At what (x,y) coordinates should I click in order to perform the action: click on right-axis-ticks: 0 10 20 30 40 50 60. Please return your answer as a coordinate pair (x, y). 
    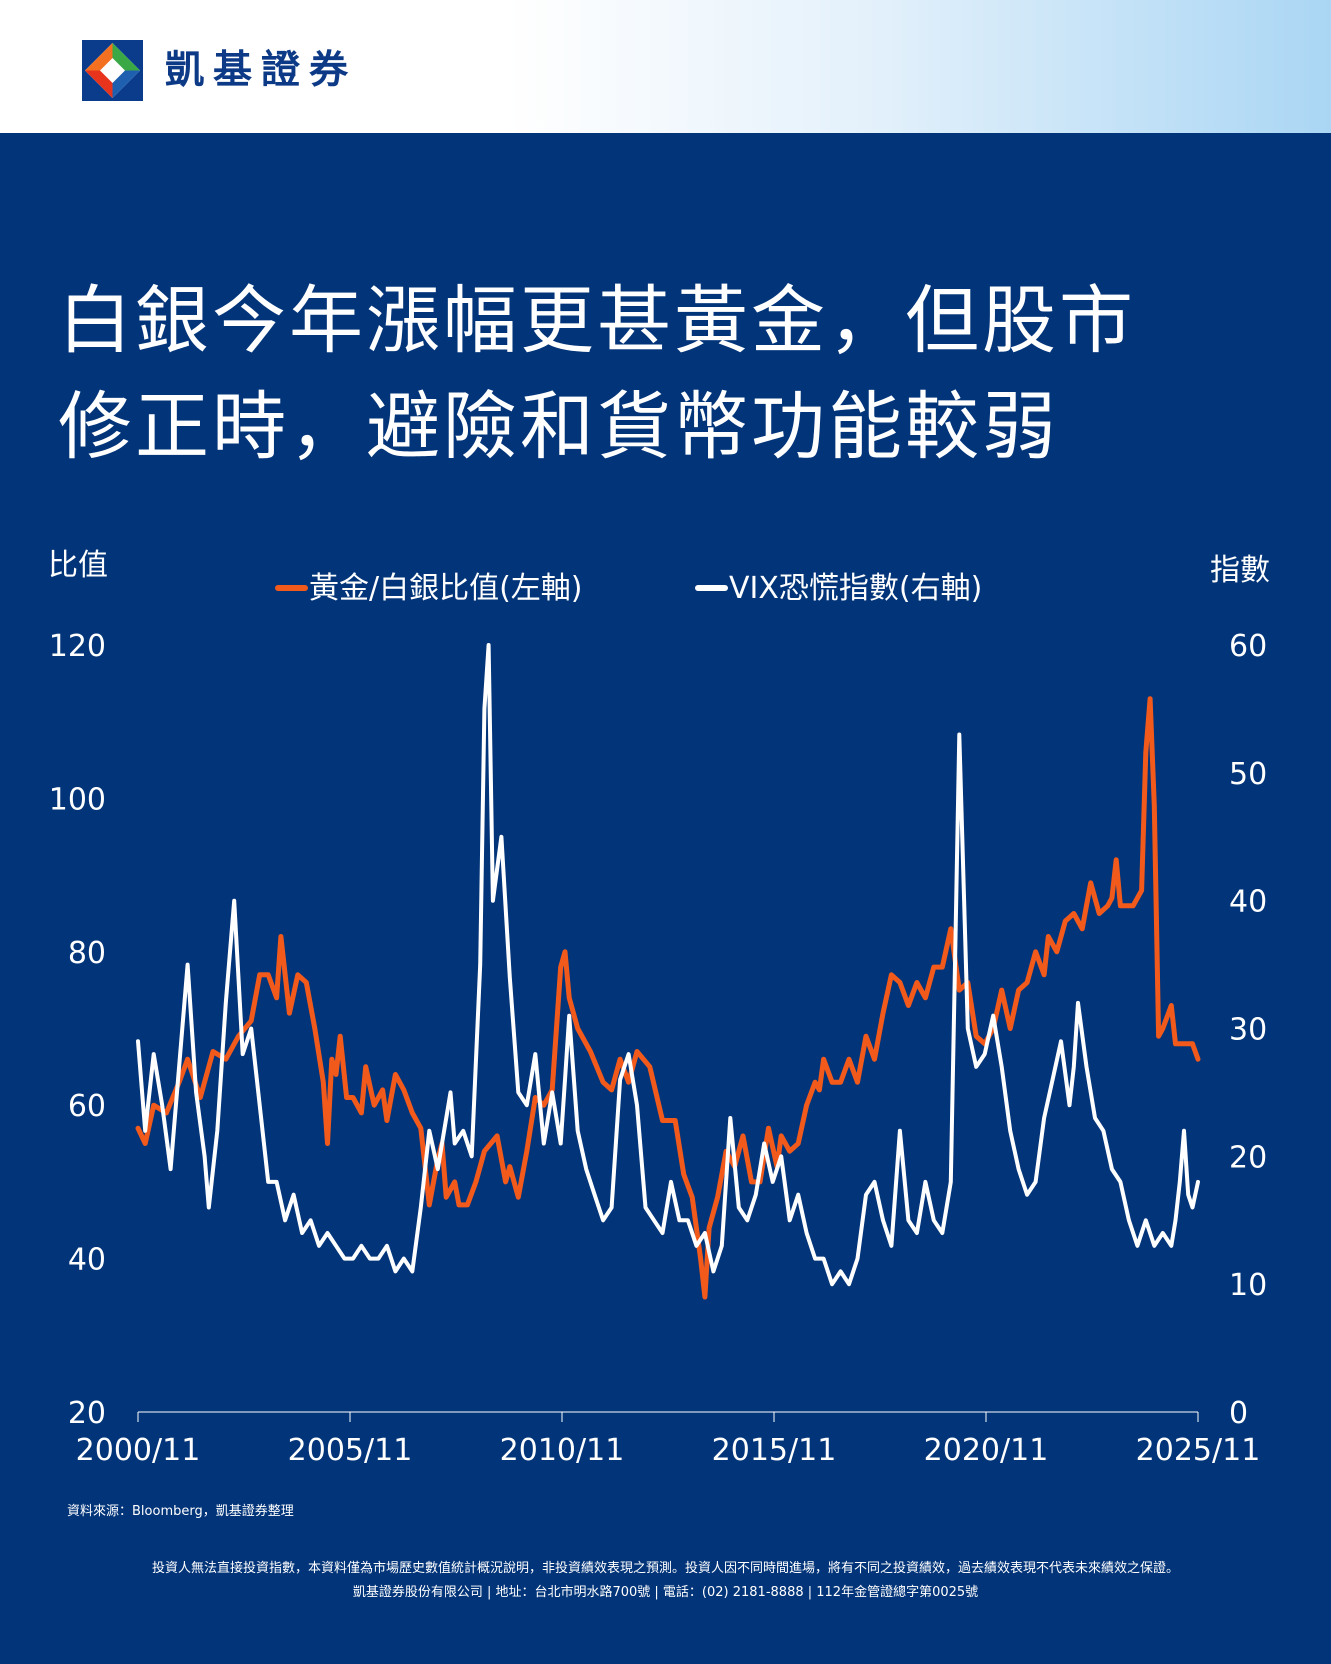
    Looking at the image, I should click on (1248, 1030).